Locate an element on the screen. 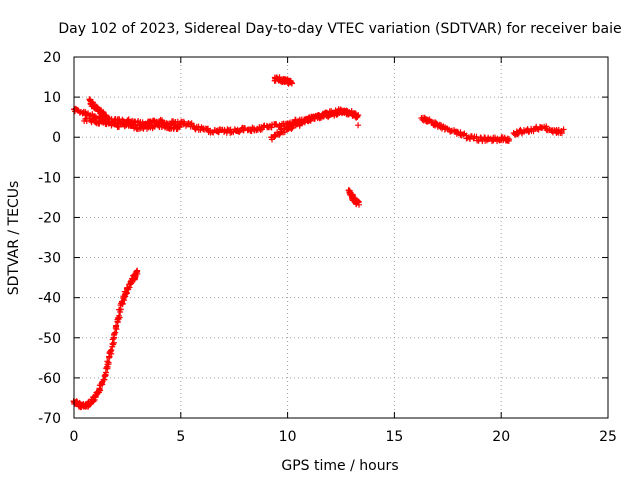 This screenshot has width=640, height=480. series-late-afternoon is located at coordinates (465, 129).